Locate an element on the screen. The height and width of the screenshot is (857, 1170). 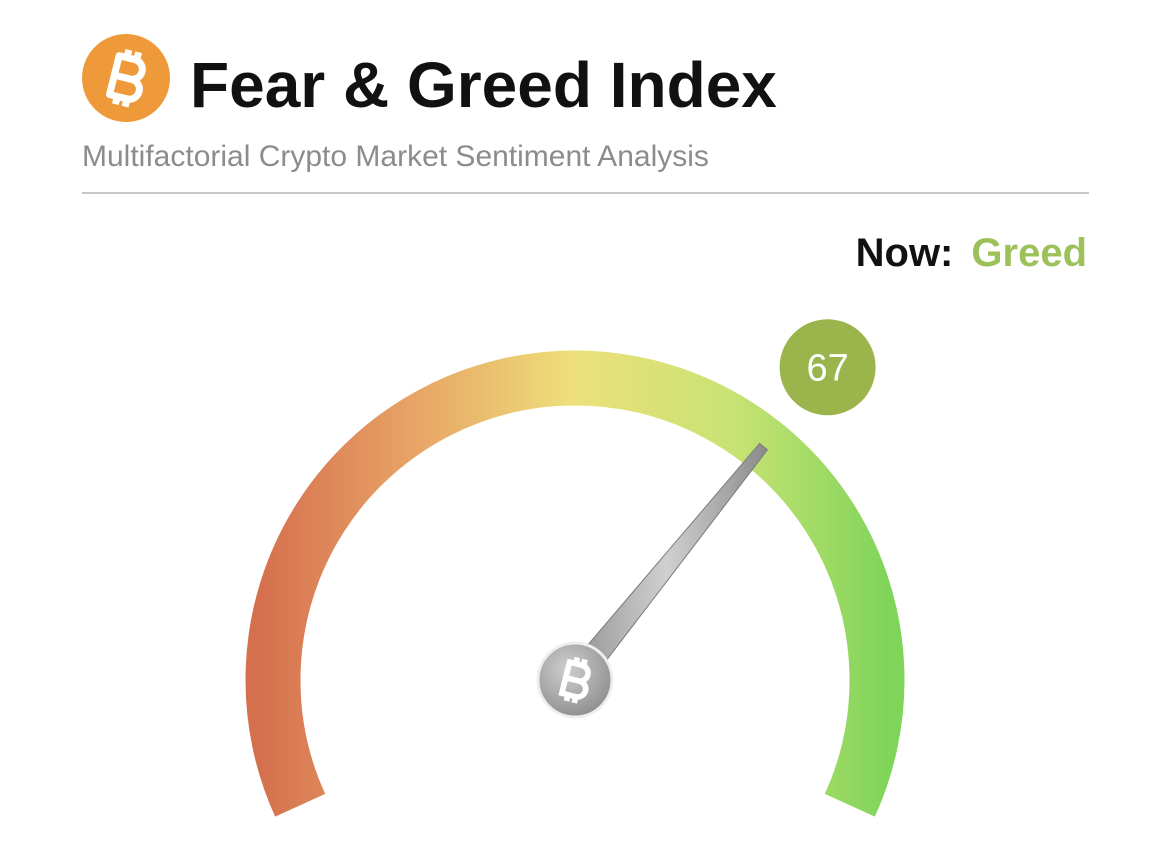
status-line: Now: Greed is located at coordinates (971, 253).